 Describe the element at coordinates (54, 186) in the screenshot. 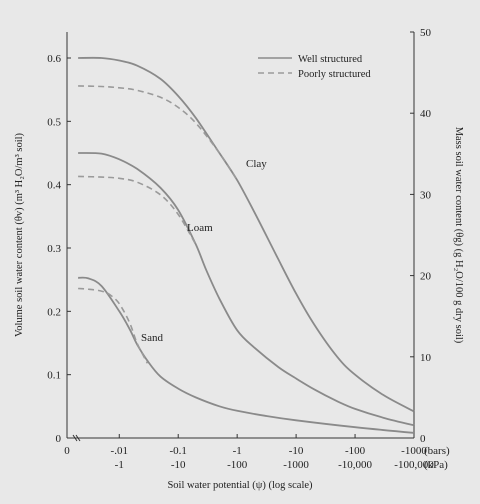

I see `y-left-tick-label: 0.4` at that location.